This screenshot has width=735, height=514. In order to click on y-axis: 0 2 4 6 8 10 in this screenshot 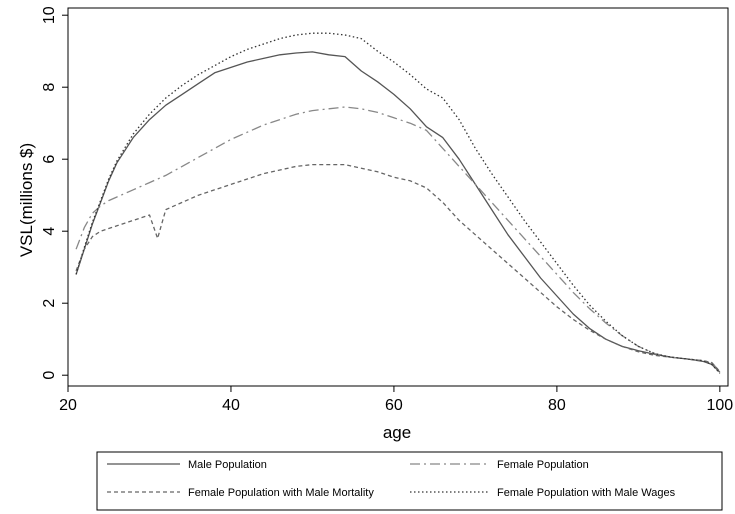, I will do `click(54, 193)`.